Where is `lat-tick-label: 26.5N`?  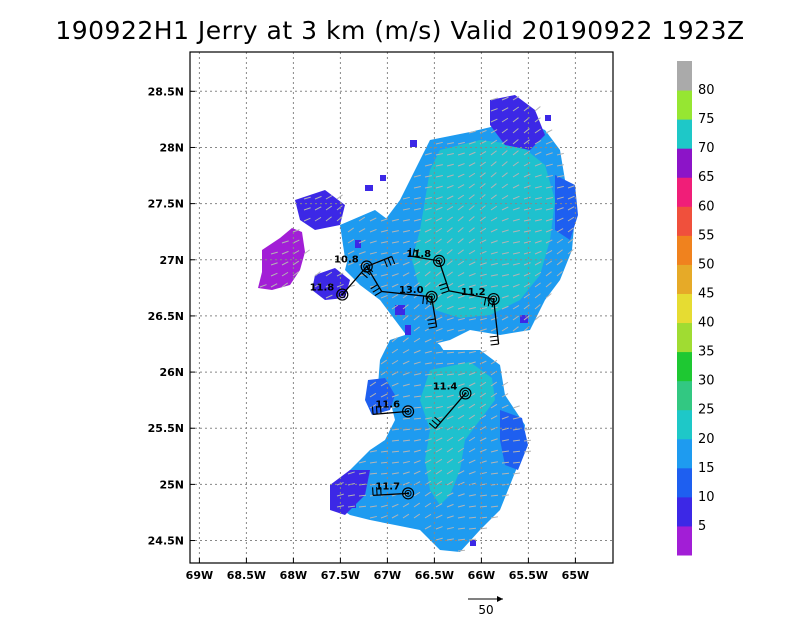
lat-tick-label: 26.5N is located at coordinates (166, 316).